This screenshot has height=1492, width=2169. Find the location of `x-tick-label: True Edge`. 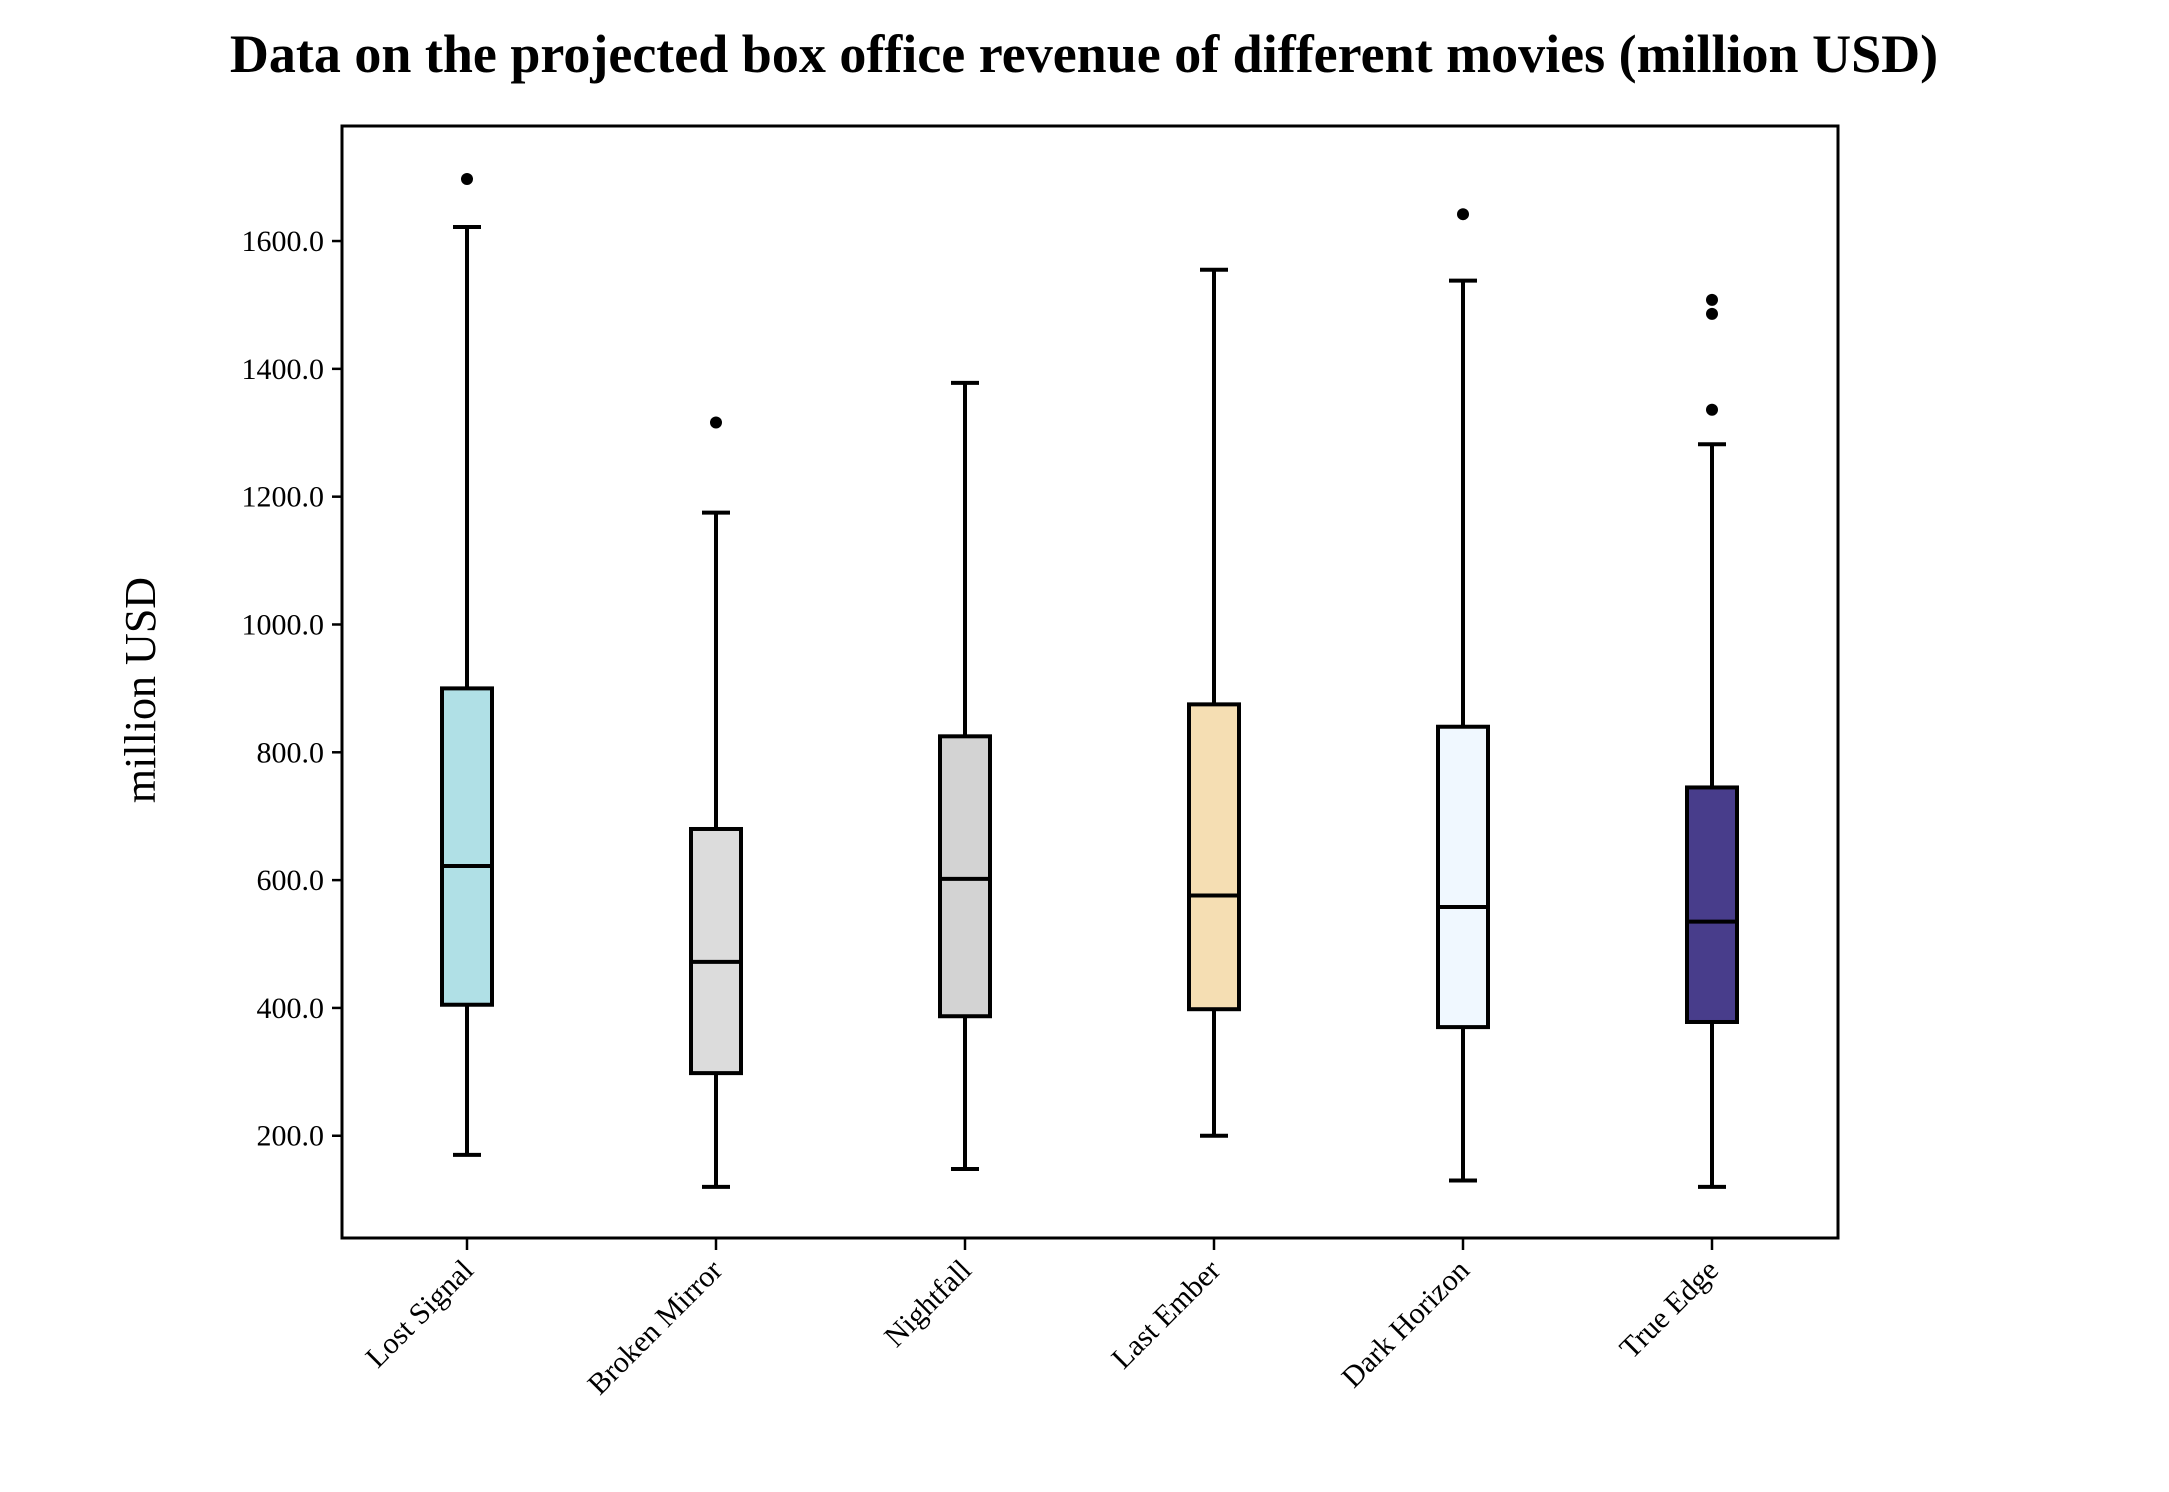

x-tick-label: True Edge is located at coordinates (1669, 1310).